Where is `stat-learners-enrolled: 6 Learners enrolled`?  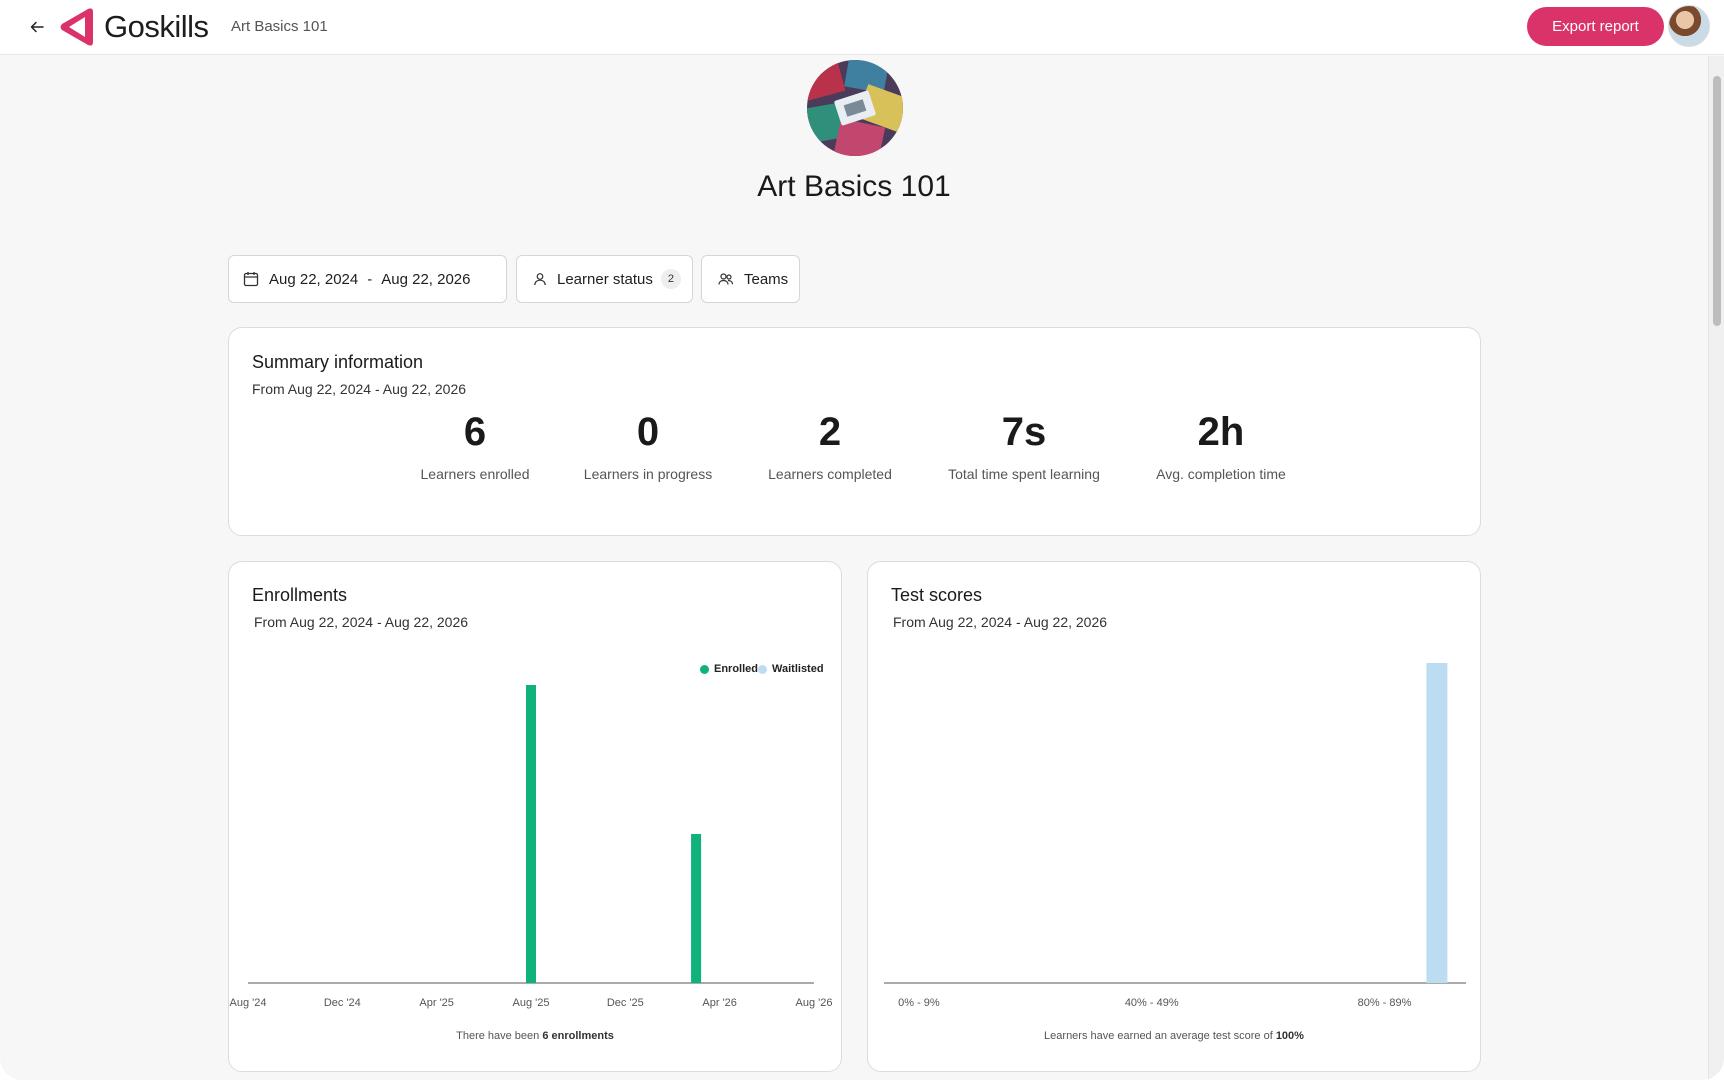
stat-learners-enrolled: 6 Learners enrolled is located at coordinates (475, 446).